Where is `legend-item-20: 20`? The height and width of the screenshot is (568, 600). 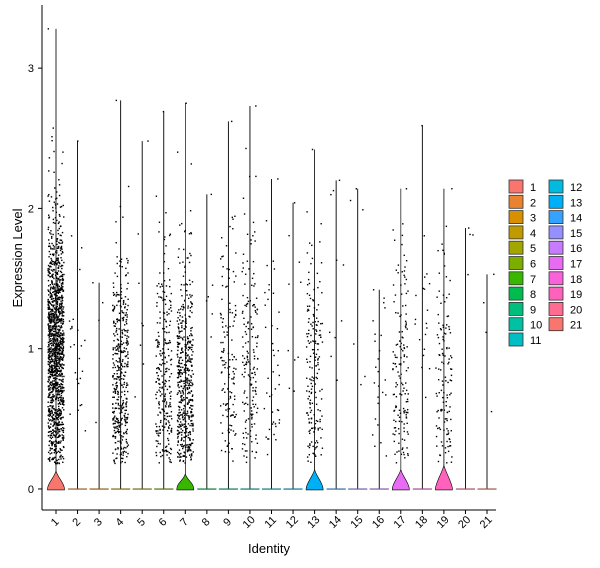
legend-item-20: 20 is located at coordinates (565, 308).